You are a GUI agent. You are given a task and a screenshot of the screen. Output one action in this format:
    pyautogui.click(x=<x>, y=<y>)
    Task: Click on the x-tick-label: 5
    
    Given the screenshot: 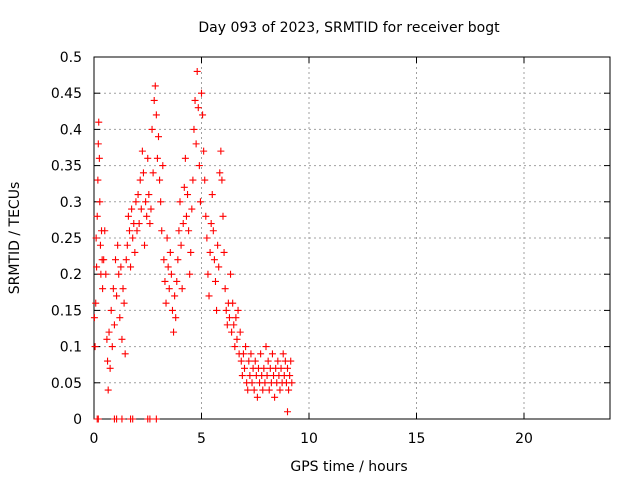 What is the action you would take?
    pyautogui.click(x=201, y=439)
    